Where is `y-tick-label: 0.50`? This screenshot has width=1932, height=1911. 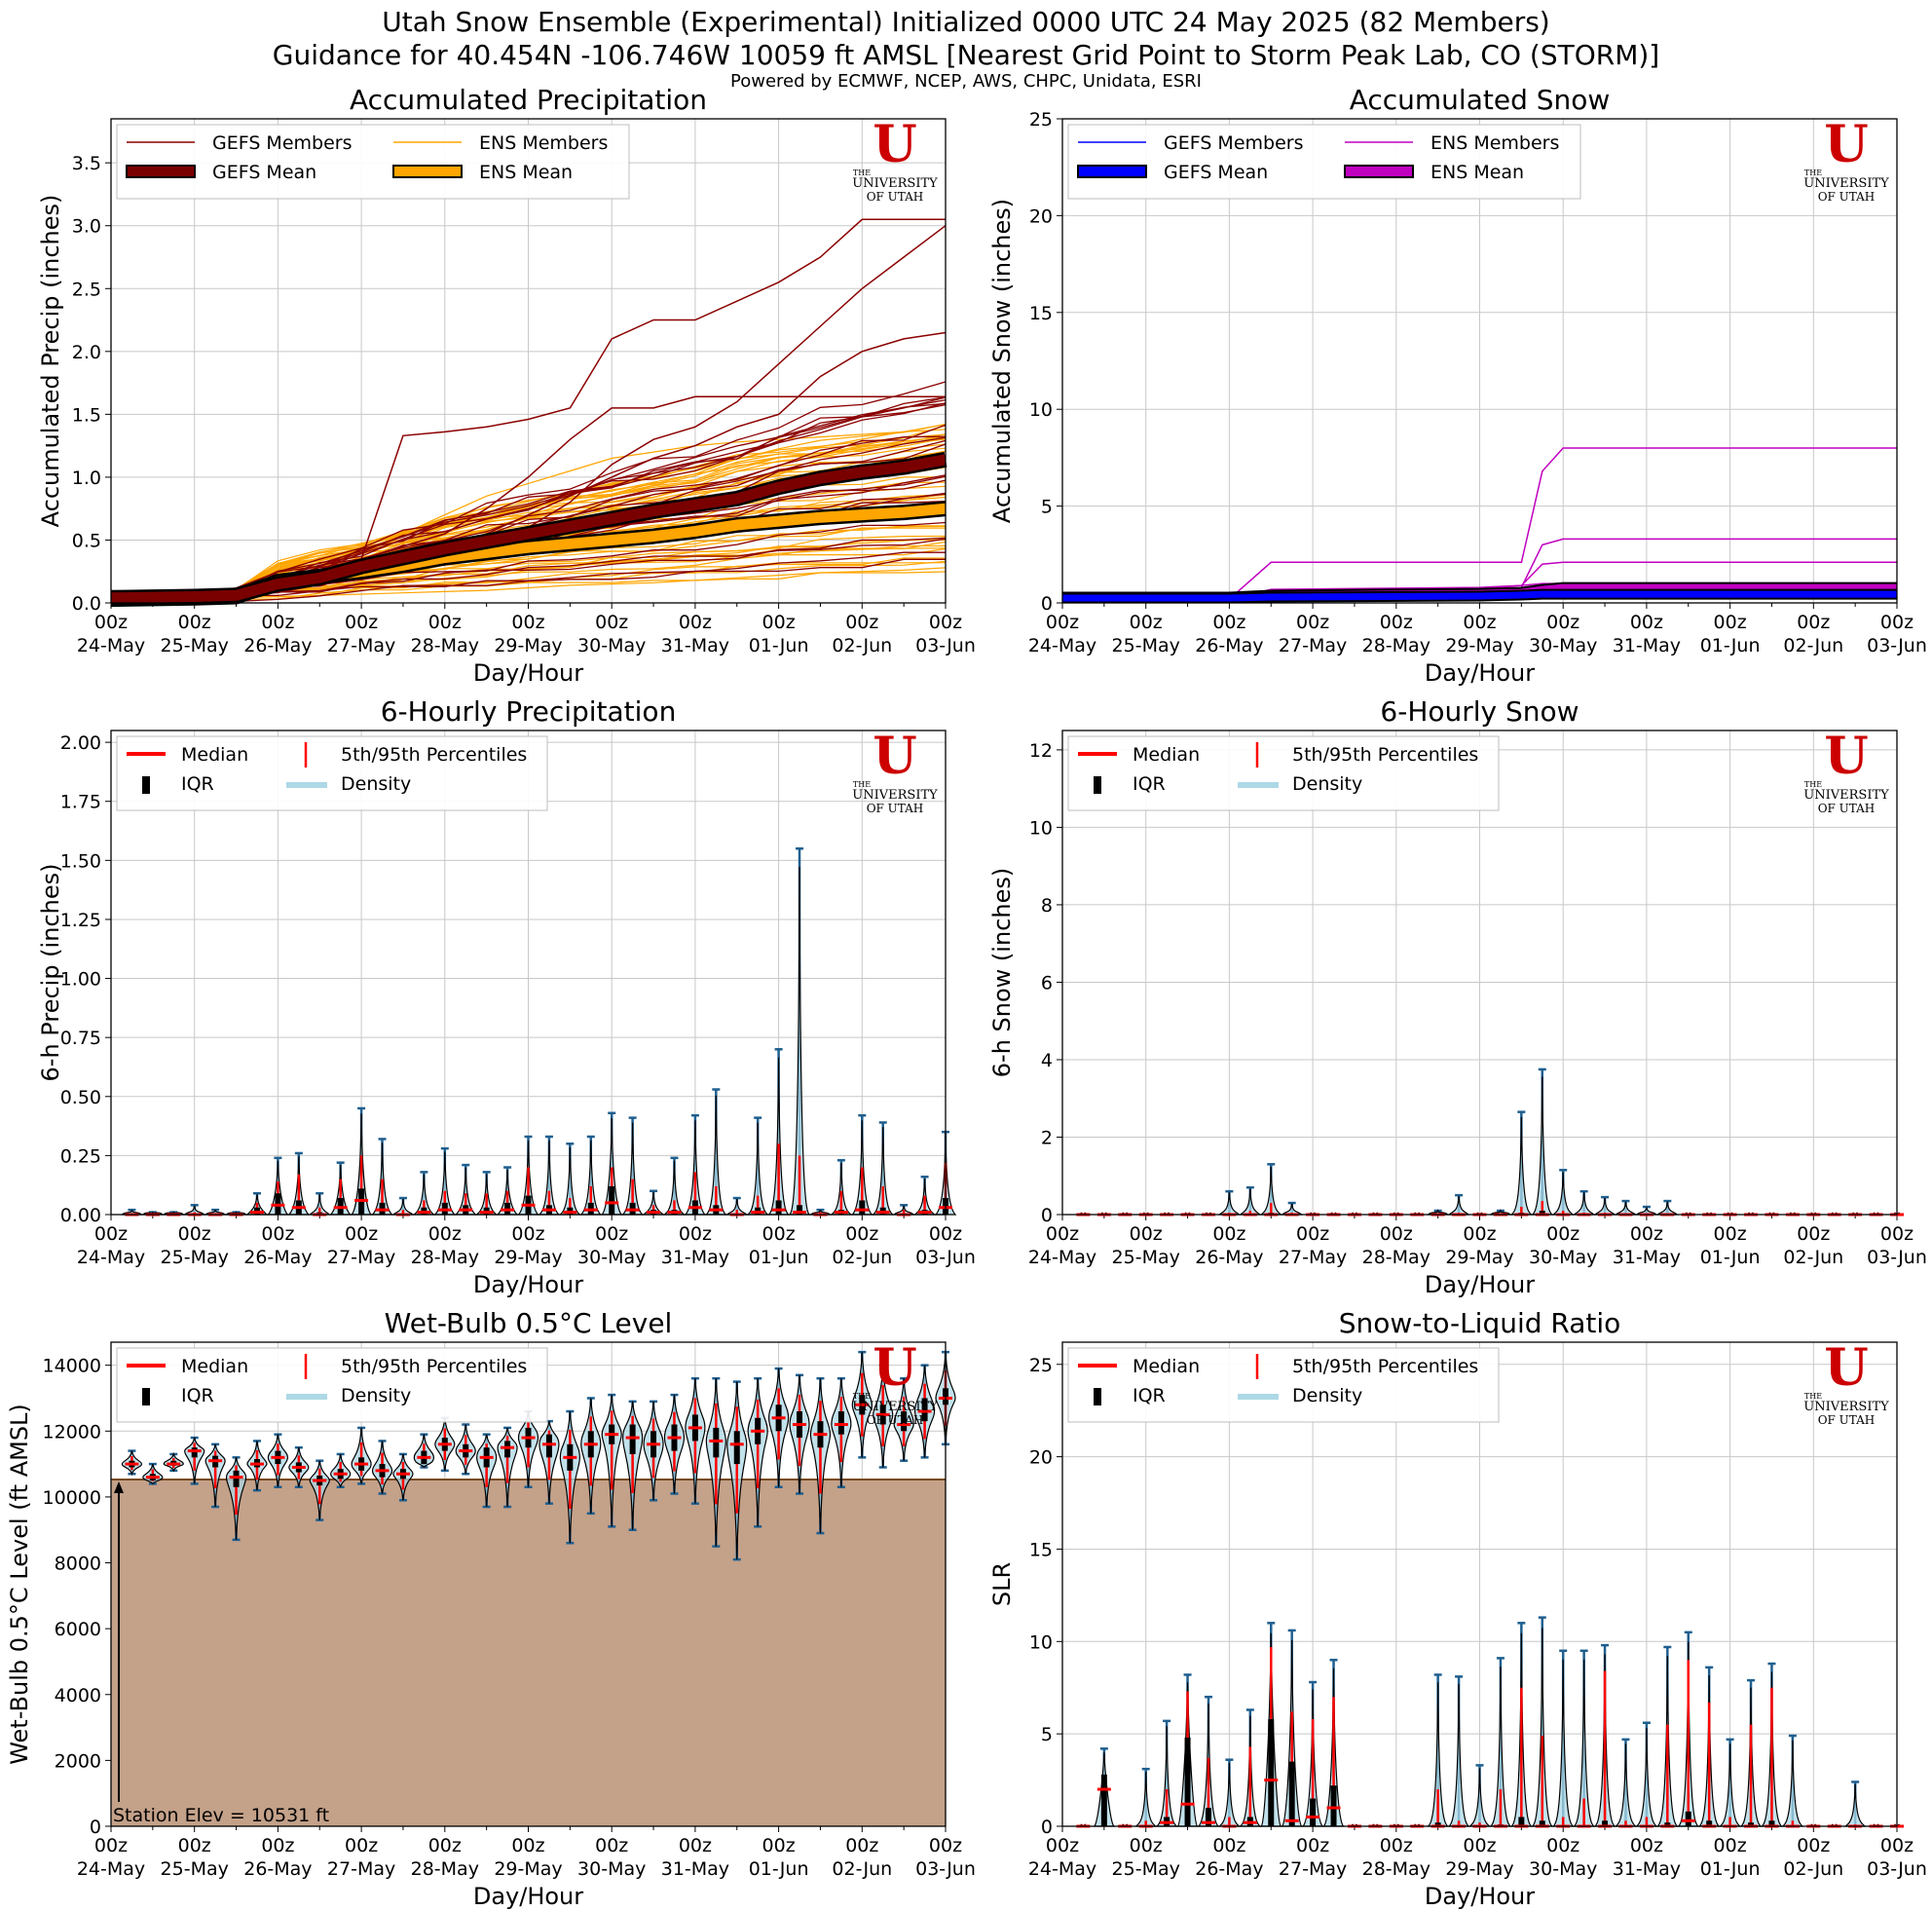 y-tick-label: 0.50 is located at coordinates (80, 1098).